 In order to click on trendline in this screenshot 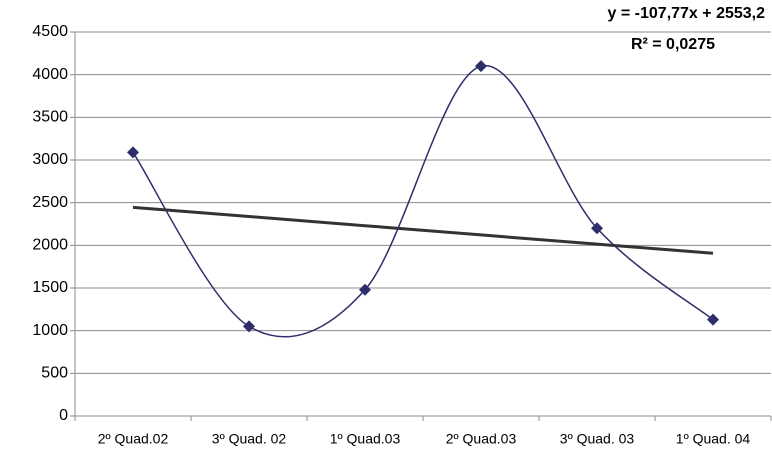, I will do `click(423, 230)`.